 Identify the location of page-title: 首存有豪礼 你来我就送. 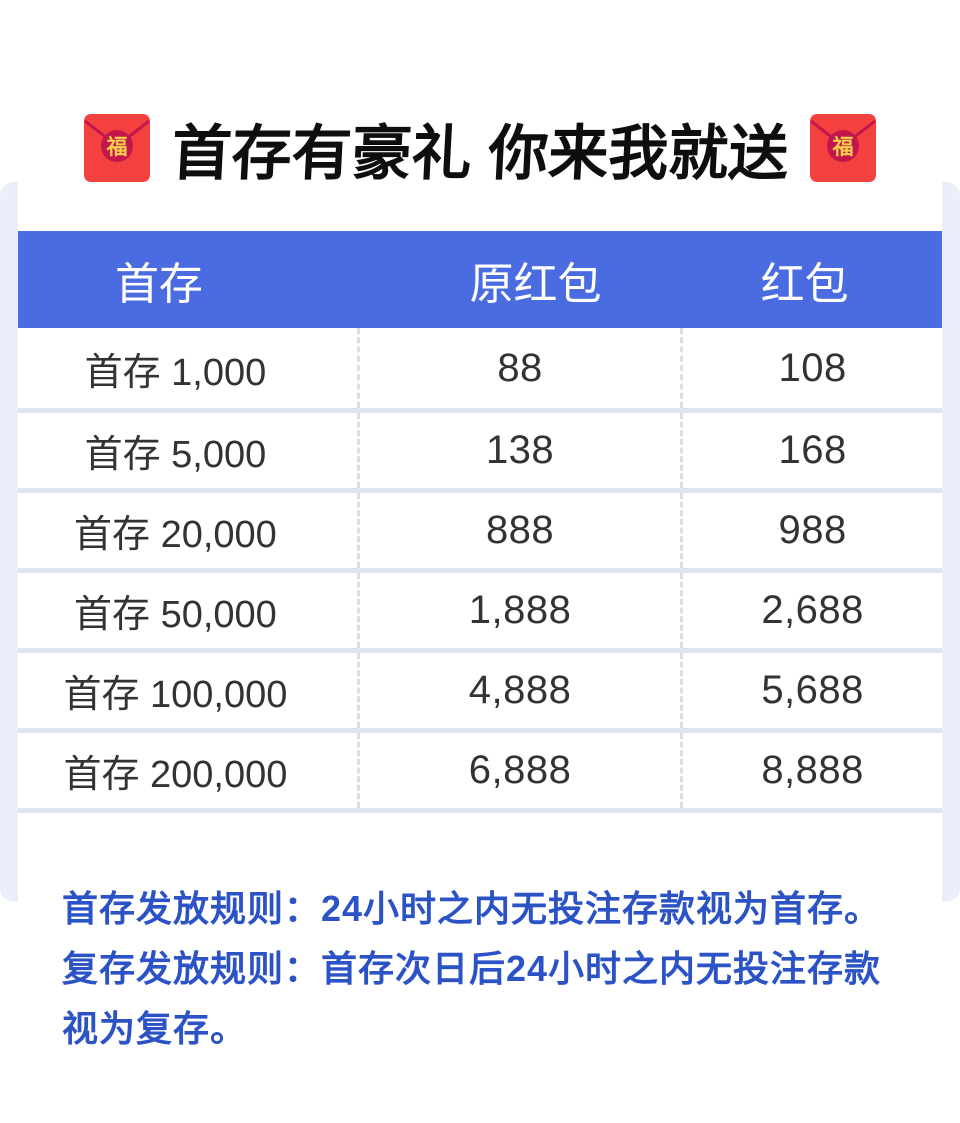
(479, 153).